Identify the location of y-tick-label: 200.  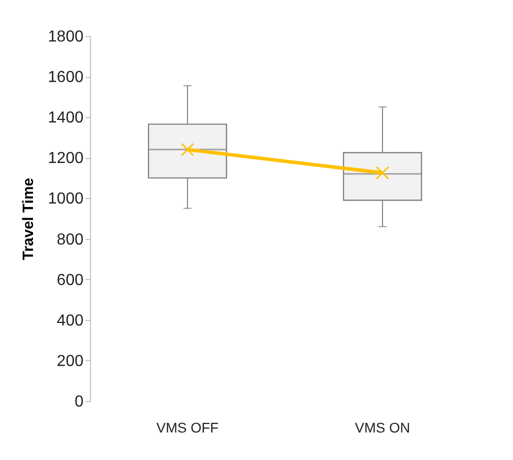
(70, 361).